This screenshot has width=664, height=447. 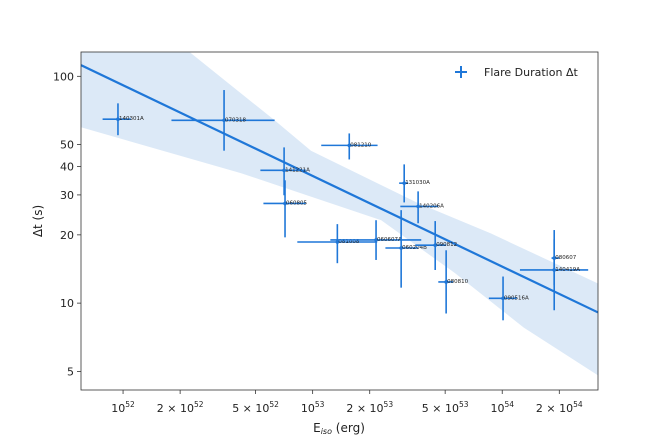 What do you see at coordinates (417, 183) in the screenshot?
I see `point-label: 131030A` at bounding box center [417, 183].